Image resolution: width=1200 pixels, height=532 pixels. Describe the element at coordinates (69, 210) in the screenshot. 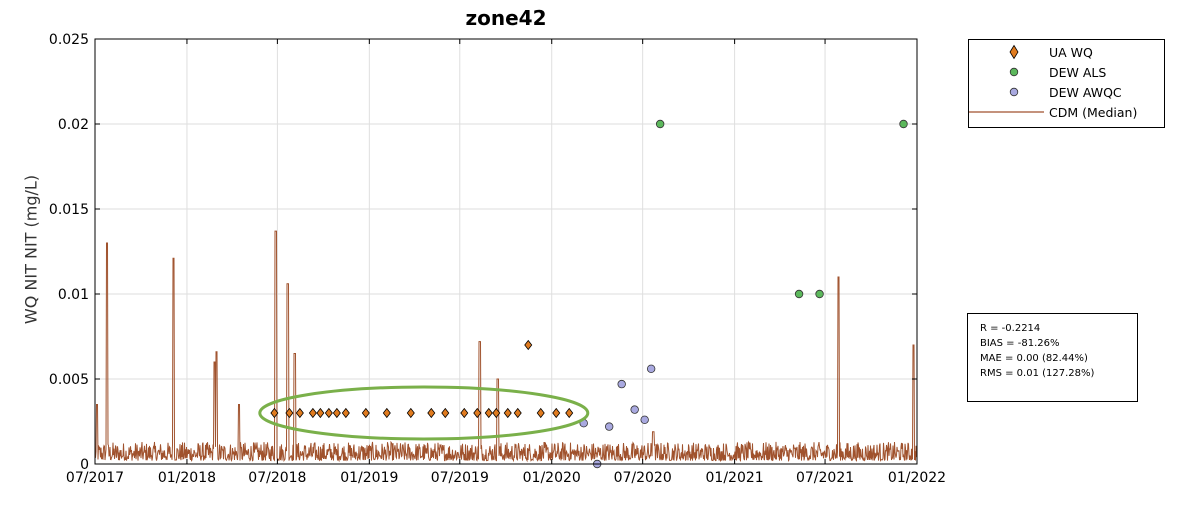

I see `y-tick-label: 0.015` at that location.